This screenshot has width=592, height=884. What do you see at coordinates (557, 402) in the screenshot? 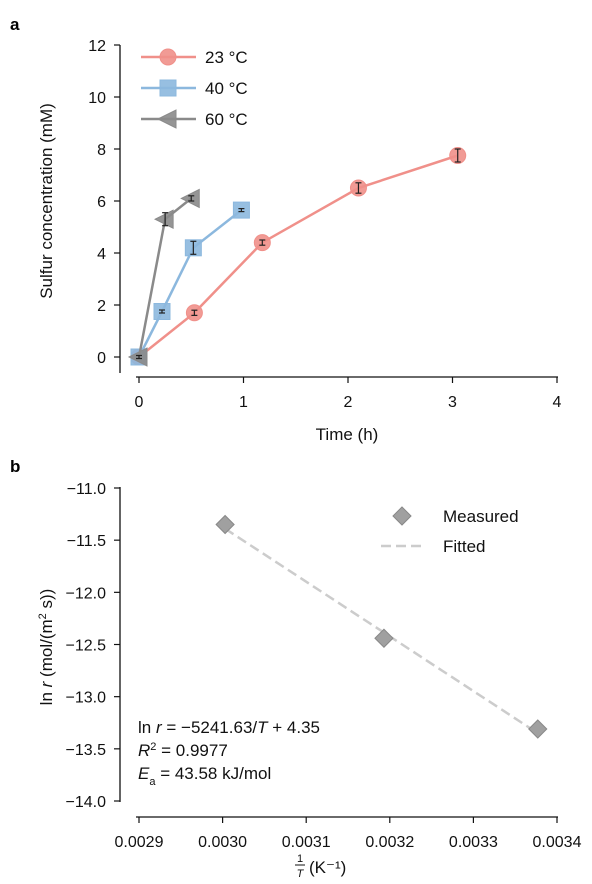
I see `panel-a-xtick-label-4: 4` at bounding box center [557, 402].